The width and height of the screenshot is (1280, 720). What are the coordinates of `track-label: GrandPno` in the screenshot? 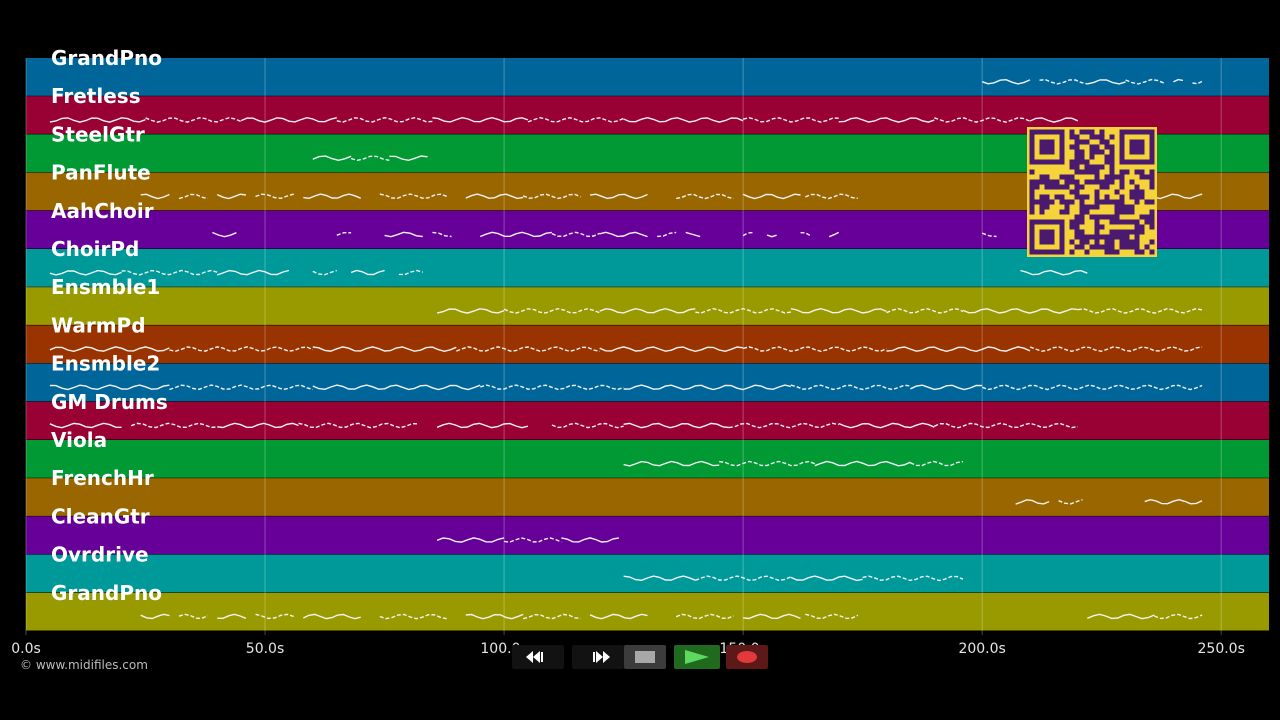 It's located at (106, 593).